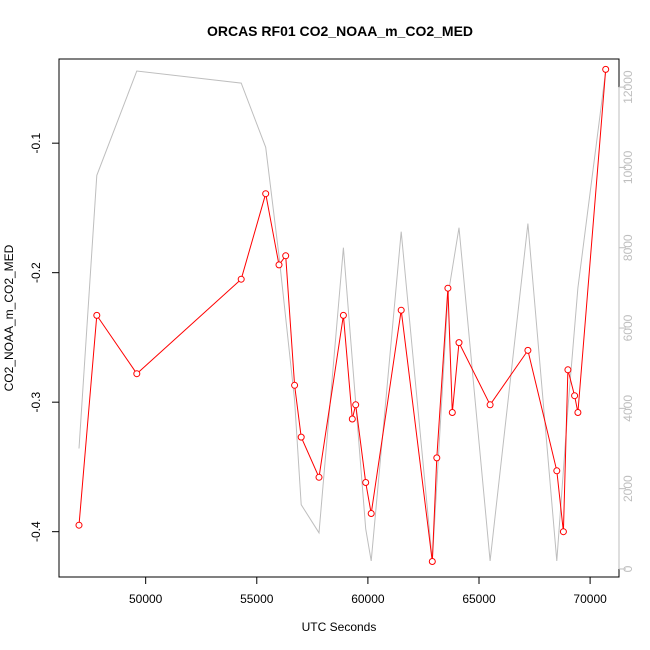 The image size is (650, 650). Describe the element at coordinates (628, 488) in the screenshot. I see `y2-tick-label: 2000` at that location.